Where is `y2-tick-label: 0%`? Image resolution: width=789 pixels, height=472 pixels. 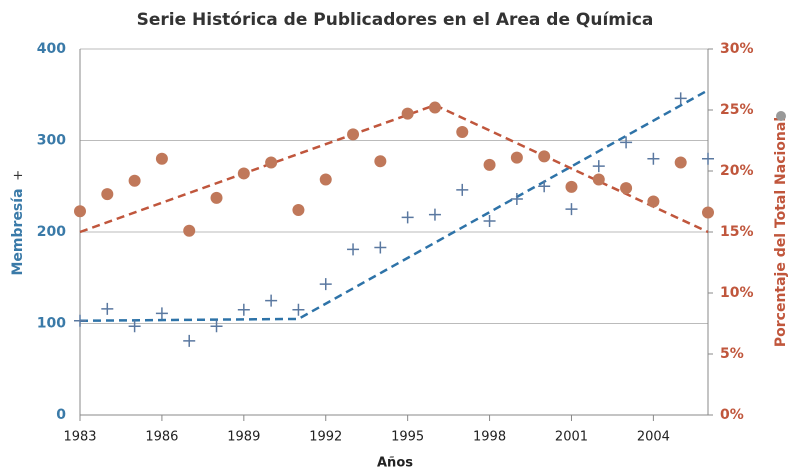
y2-tick-label: 0% is located at coordinates (732, 415).